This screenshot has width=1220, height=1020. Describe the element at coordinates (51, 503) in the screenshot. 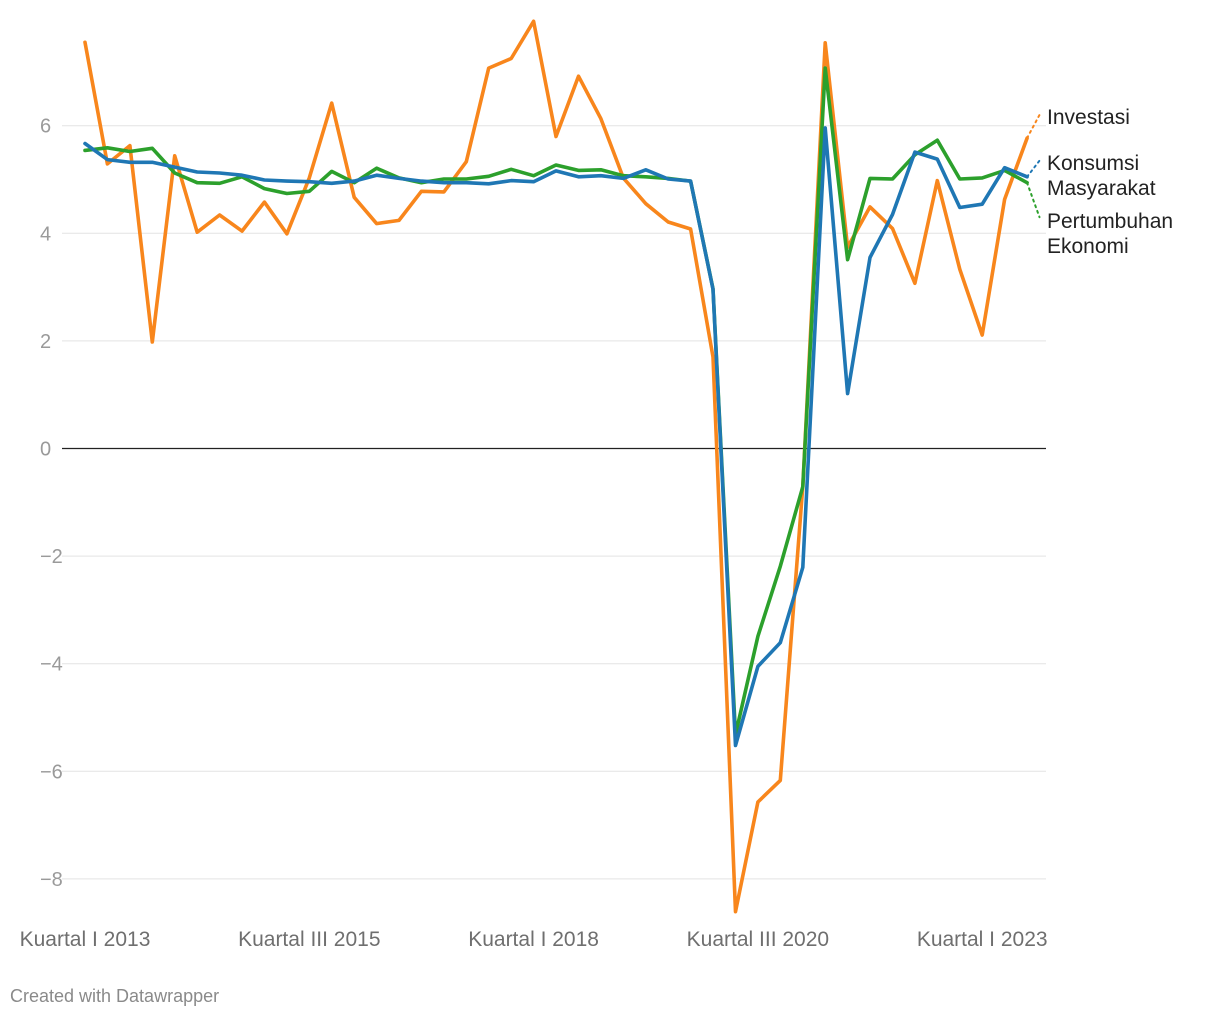

I see `y-axis-ticks: 6 4 2 0 −2 −4 −6 −8` at that location.